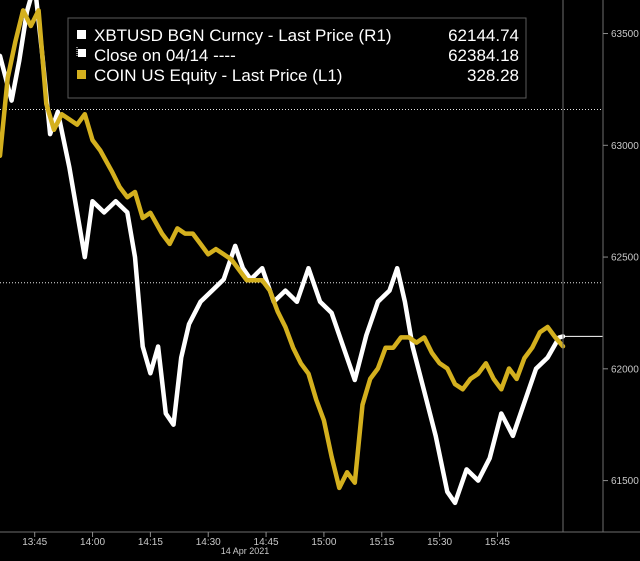 Image resolution: width=640 pixels, height=561 pixels. I want to click on y-axis-ticks: 61500 62000 62500 63000 63500, so click(621, 258).